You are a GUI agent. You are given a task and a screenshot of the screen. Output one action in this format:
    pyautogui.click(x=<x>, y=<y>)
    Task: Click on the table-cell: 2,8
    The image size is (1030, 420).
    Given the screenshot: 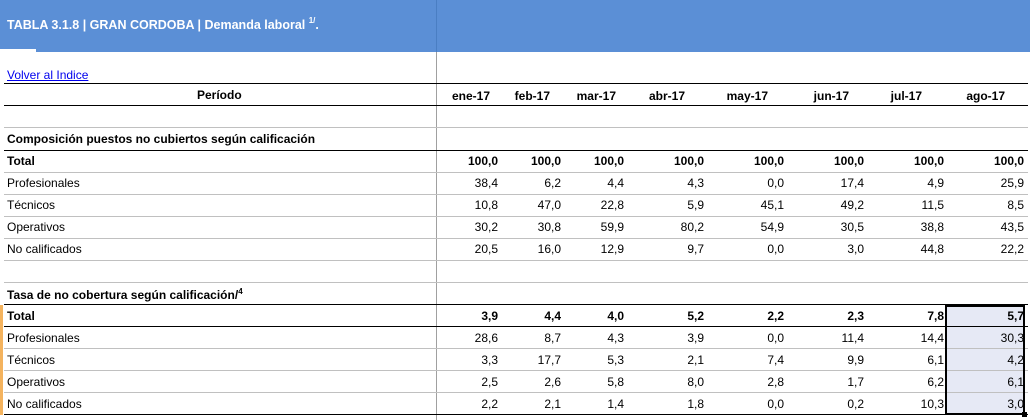 What is the action you would take?
    pyautogui.click(x=775, y=382)
    